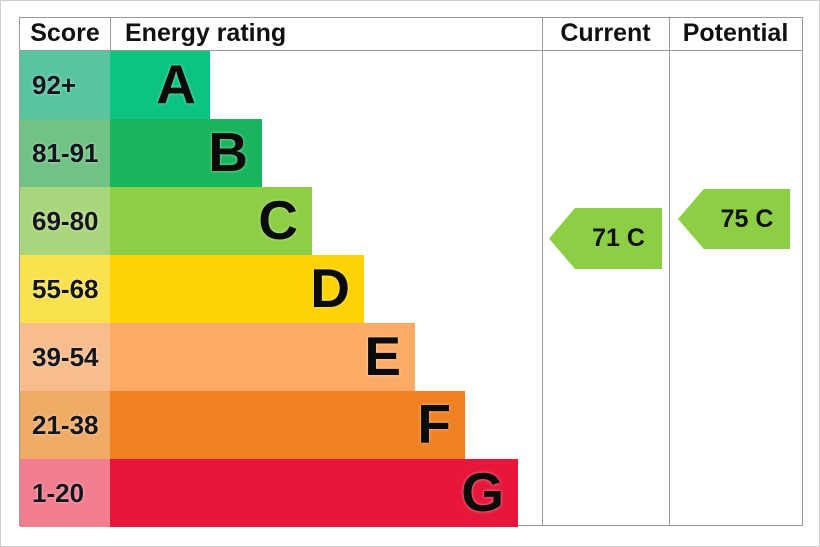 This screenshot has height=547, width=820. What do you see at coordinates (65, 493) in the screenshot?
I see `score-range-cell: 1-20` at bounding box center [65, 493].